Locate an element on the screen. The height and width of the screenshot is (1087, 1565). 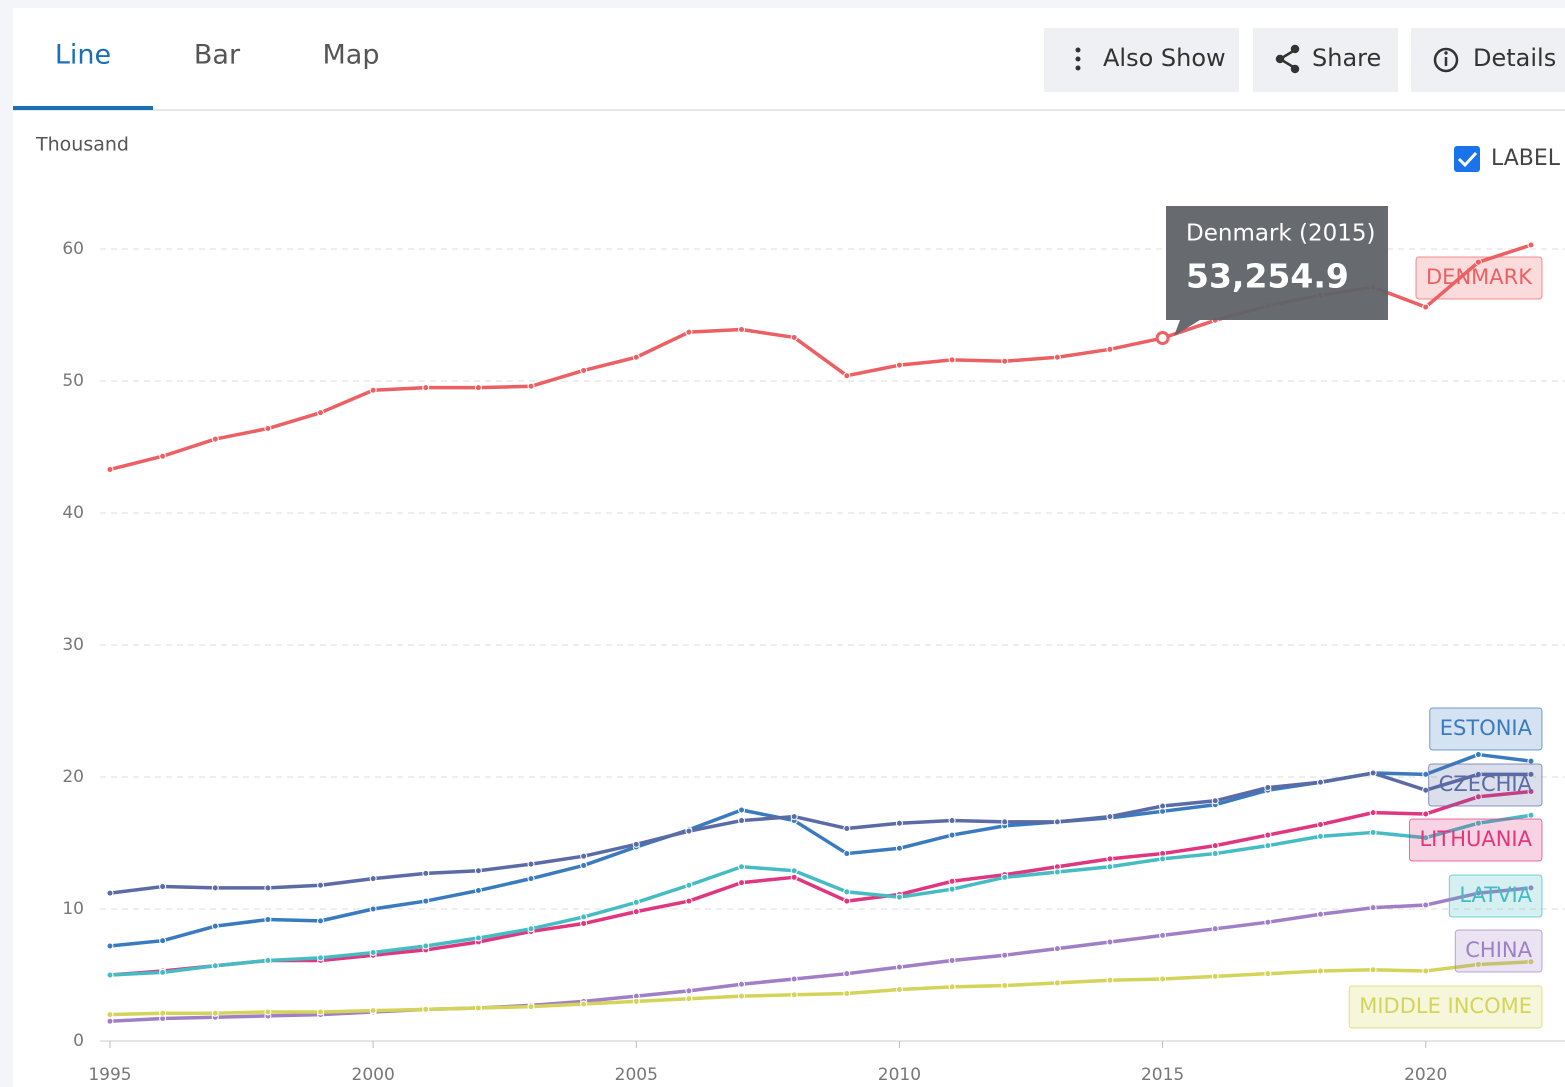
button is located at coordinates (1488, 60).